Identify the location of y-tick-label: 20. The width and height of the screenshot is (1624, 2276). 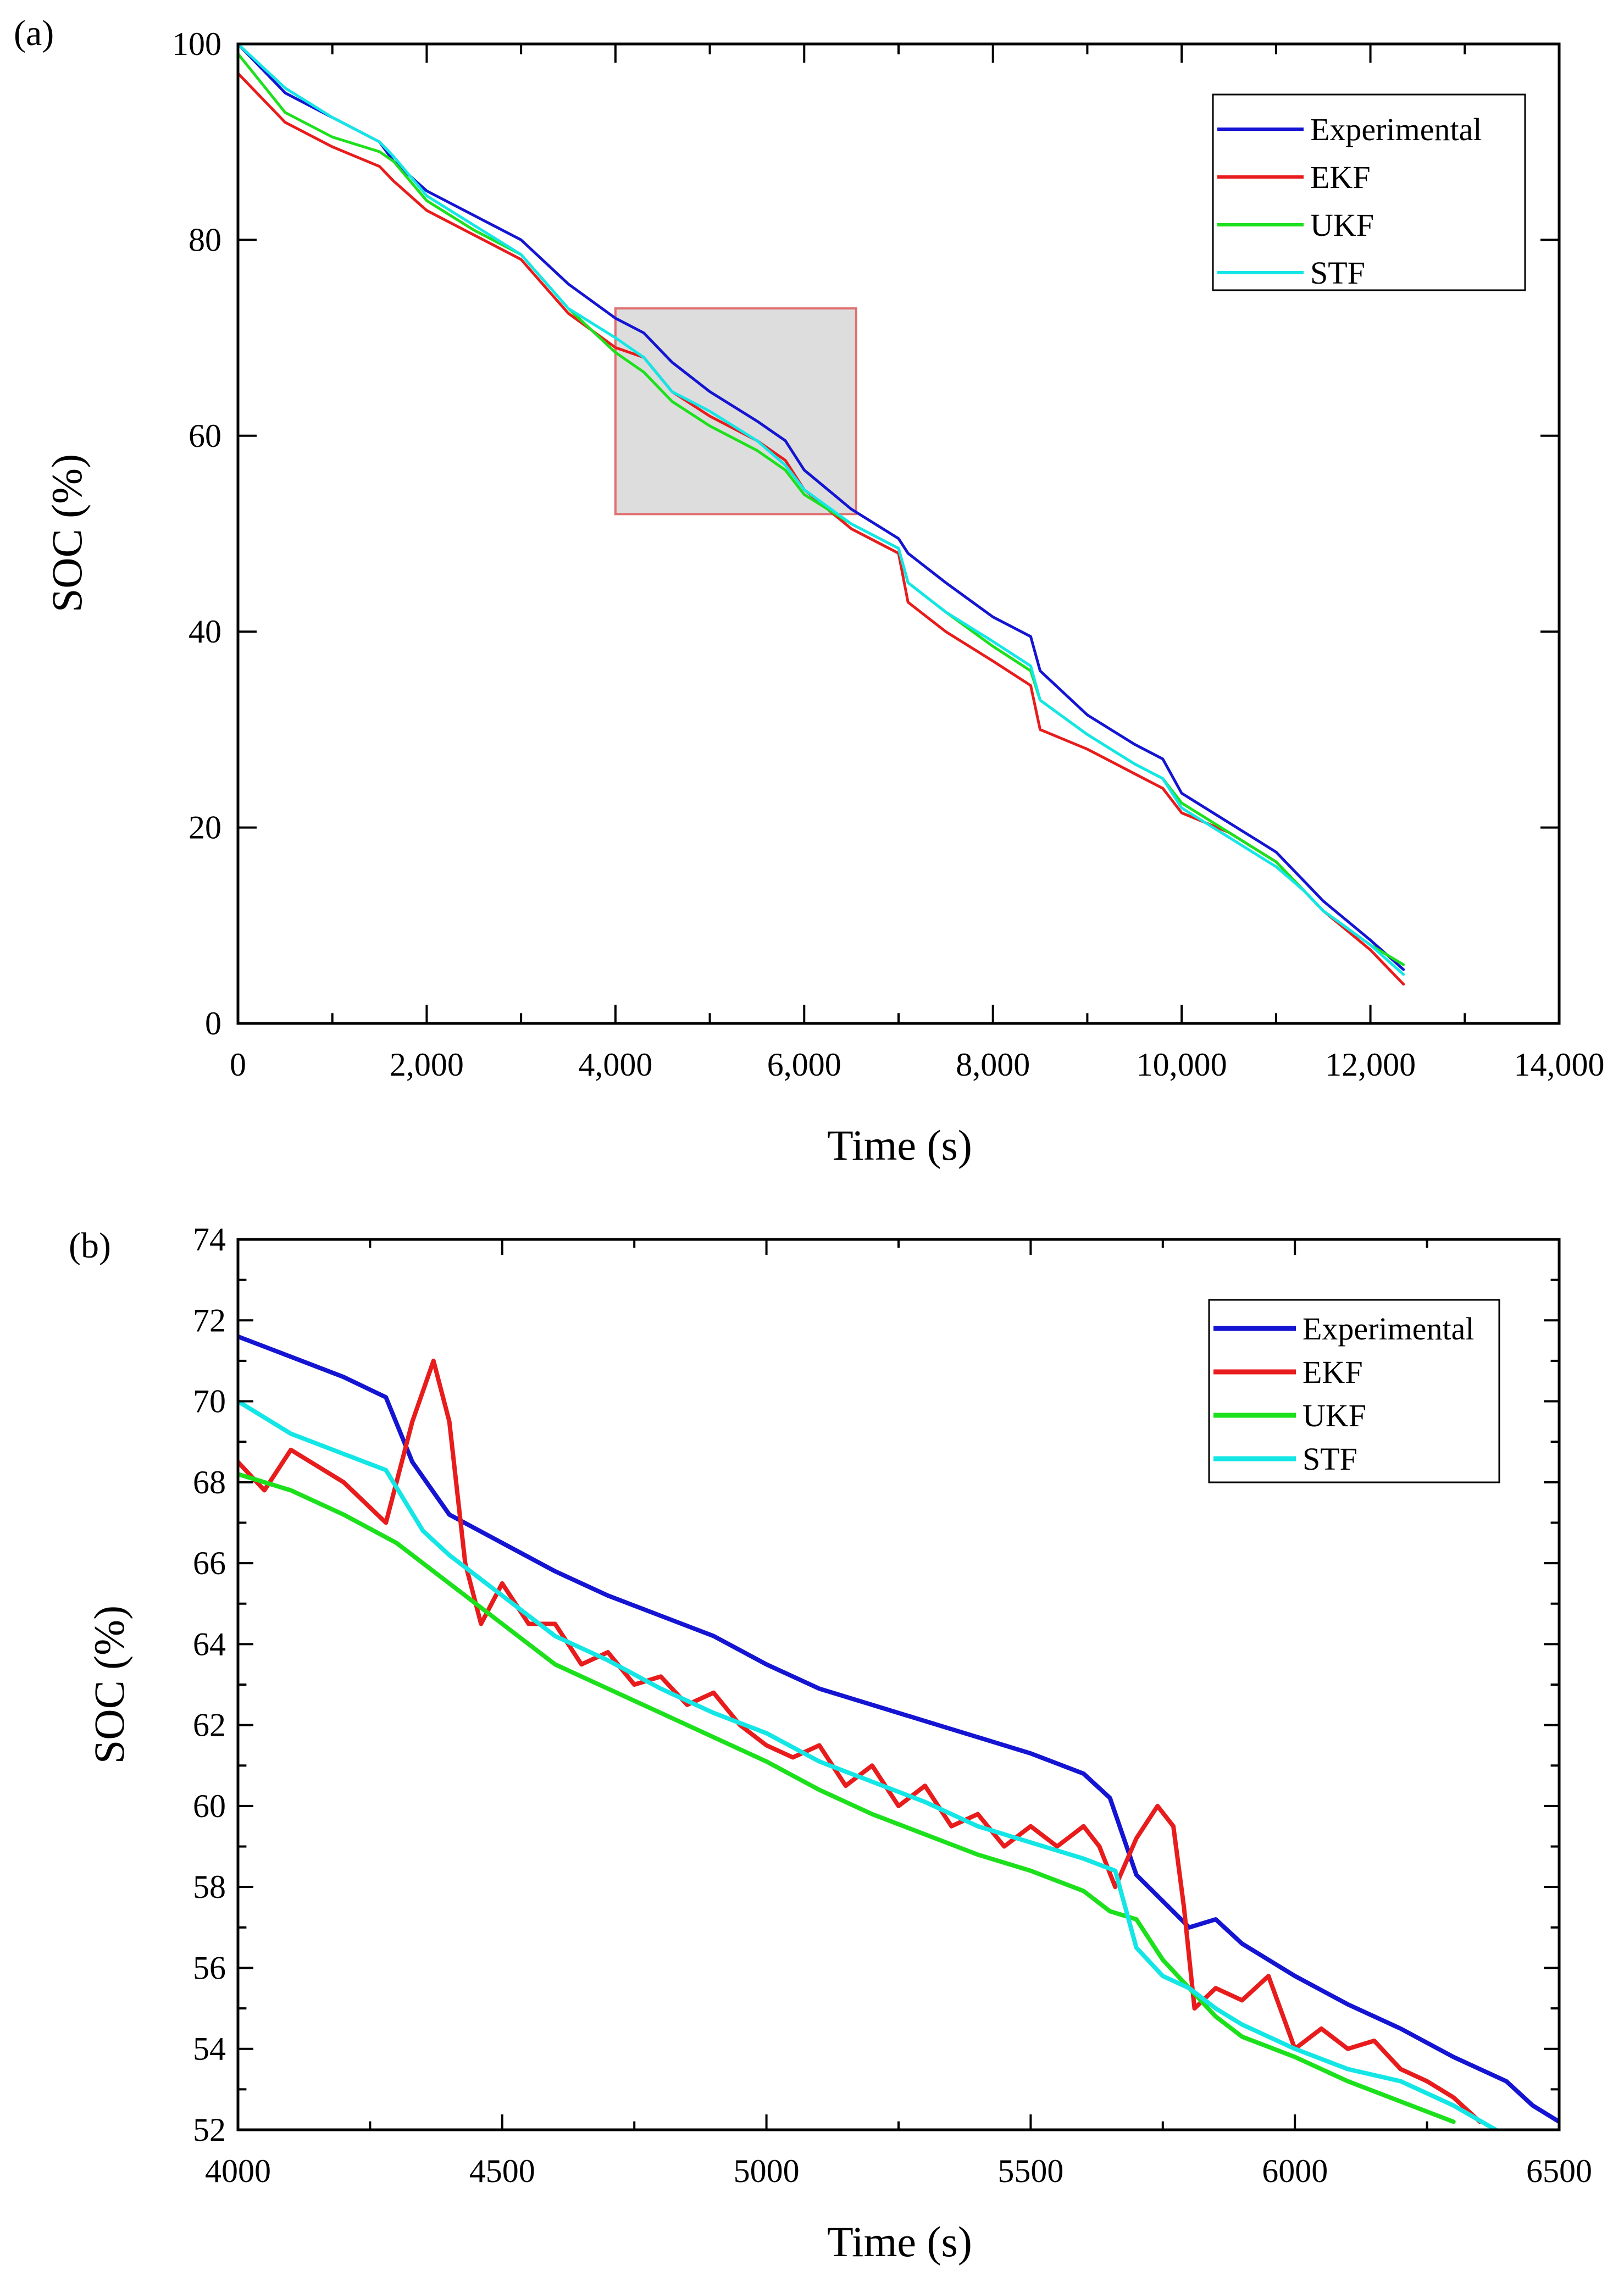
(205, 828).